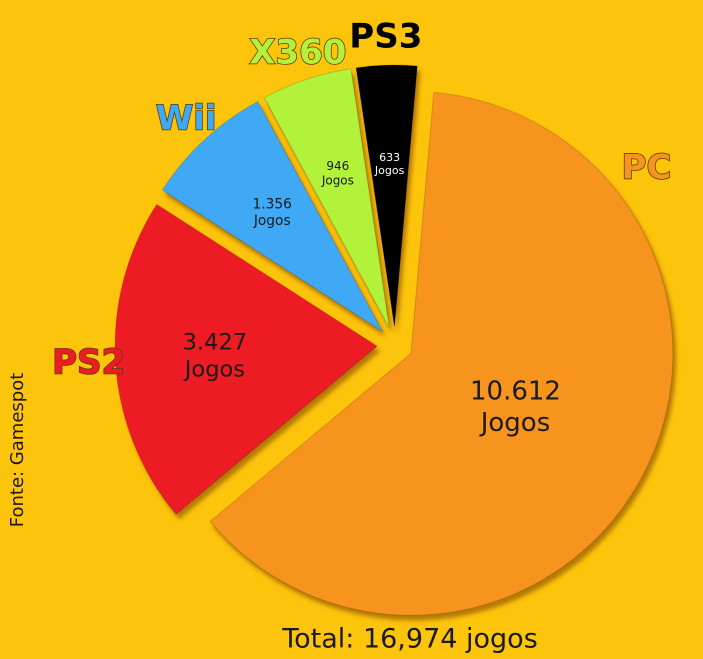 This screenshot has height=659, width=703. What do you see at coordinates (88, 363) in the screenshot?
I see `category-label: PS2` at bounding box center [88, 363].